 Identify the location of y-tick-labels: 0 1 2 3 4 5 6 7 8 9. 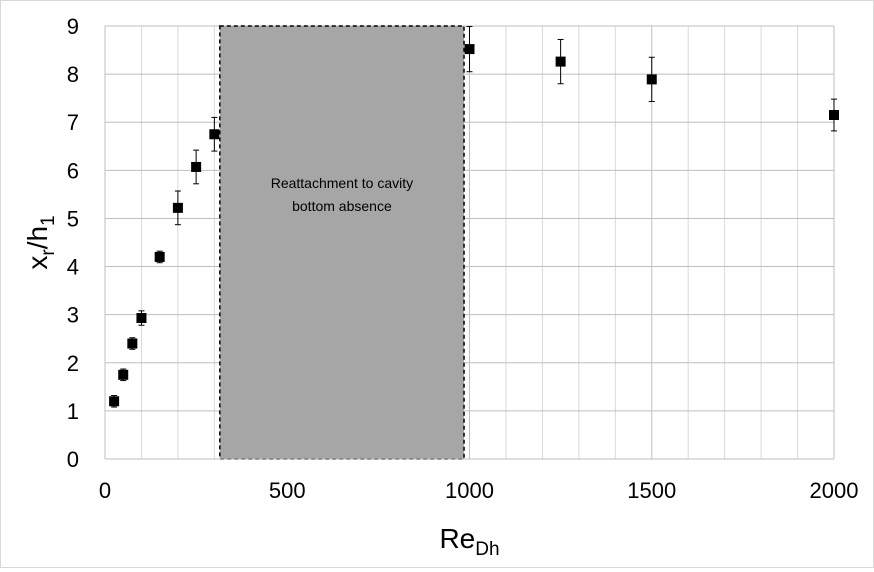
(73, 243).